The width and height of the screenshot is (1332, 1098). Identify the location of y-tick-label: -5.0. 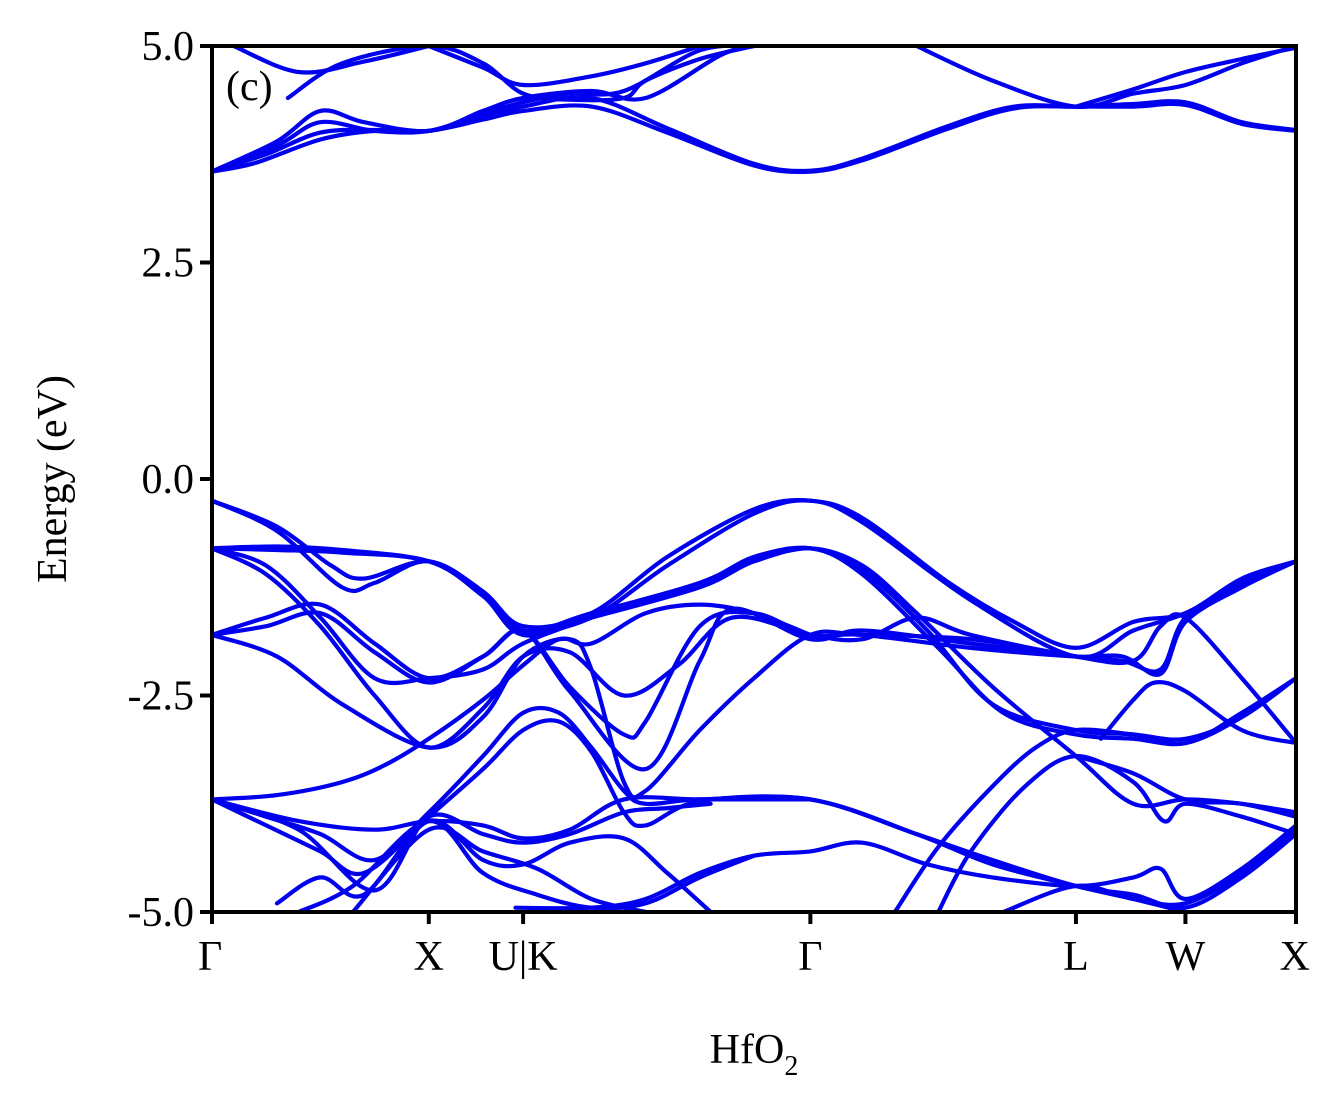
(161, 913).